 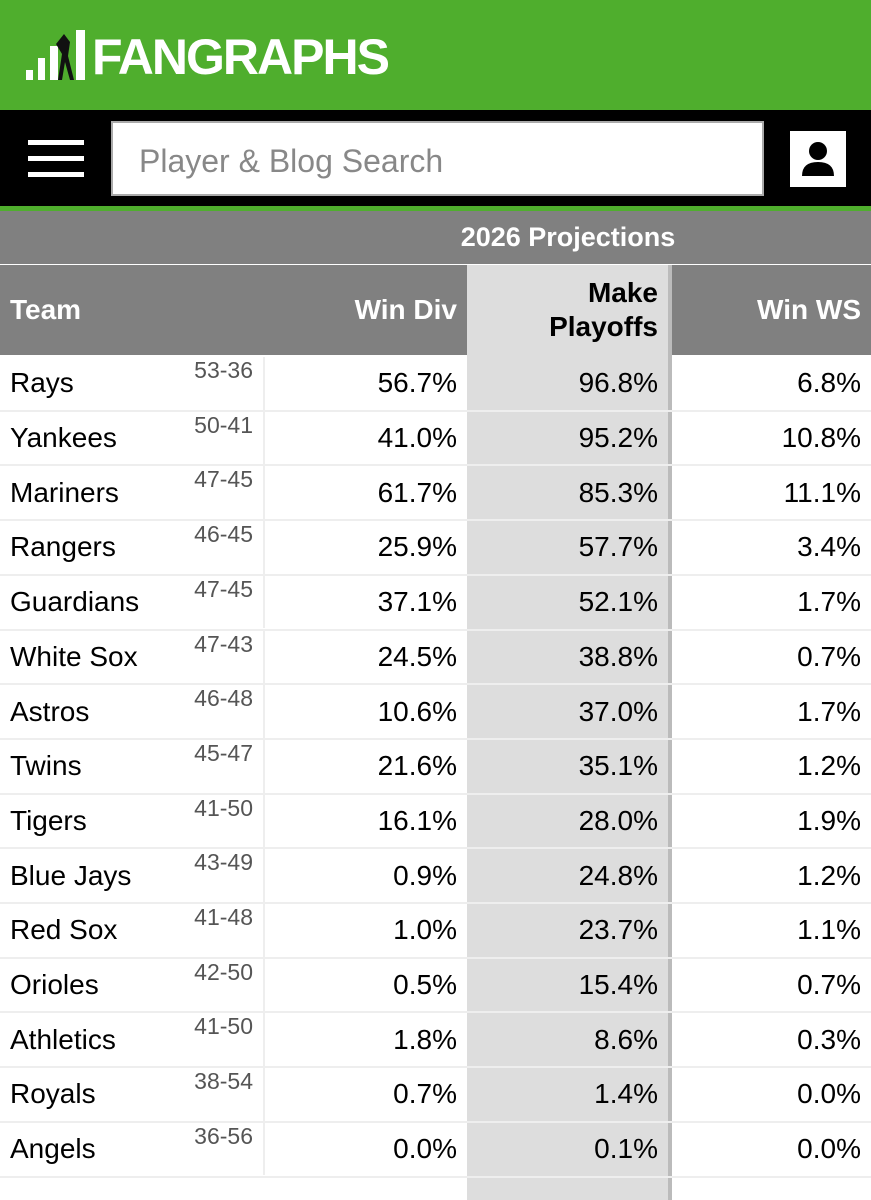 What do you see at coordinates (64, 492) in the screenshot?
I see `team-name: Mariners` at bounding box center [64, 492].